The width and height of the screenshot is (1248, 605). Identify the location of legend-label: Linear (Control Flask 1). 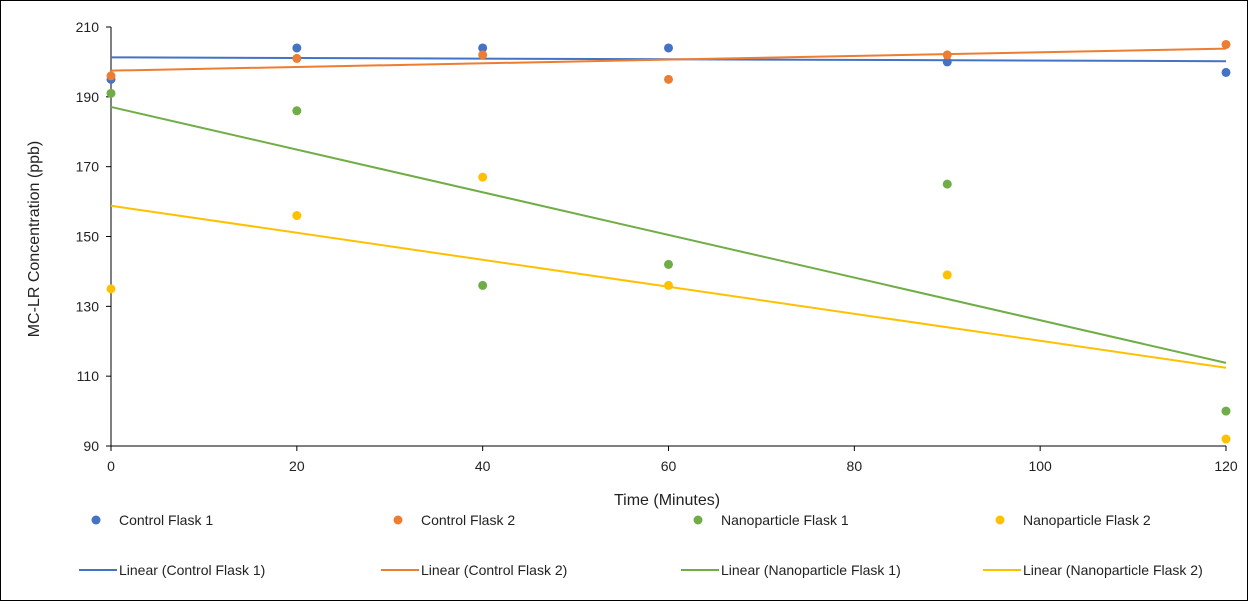
(192, 570).